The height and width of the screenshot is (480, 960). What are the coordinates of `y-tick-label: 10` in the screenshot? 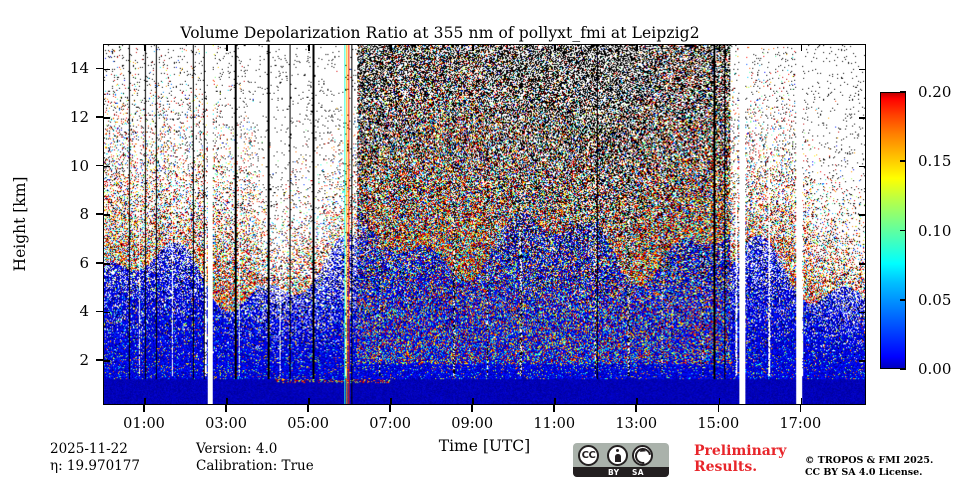 It's located at (79, 165).